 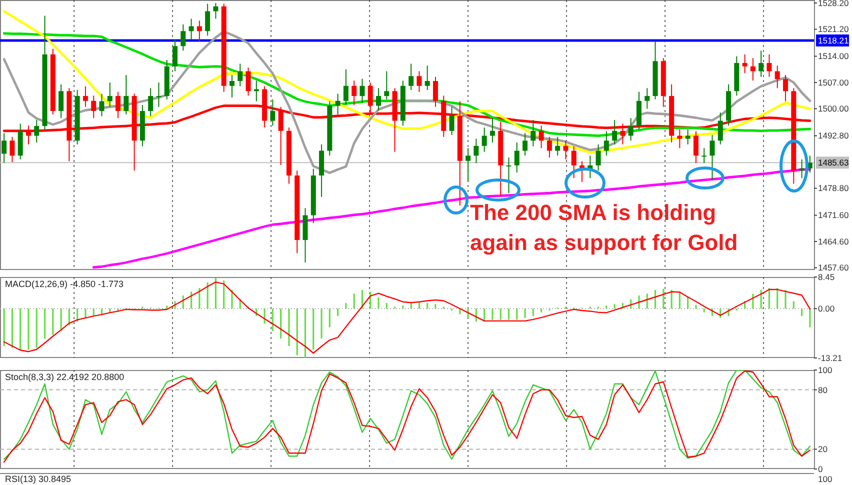 What do you see at coordinates (830, 357) in the screenshot?
I see `y-tick-label: -13.21` at bounding box center [830, 357].